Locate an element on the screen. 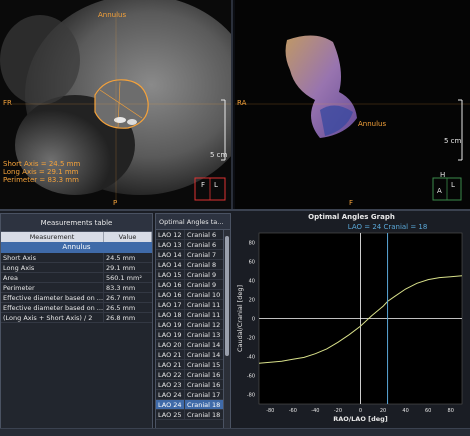  table-row: LAO 15 Cranial 9 is located at coordinates (193, 275).